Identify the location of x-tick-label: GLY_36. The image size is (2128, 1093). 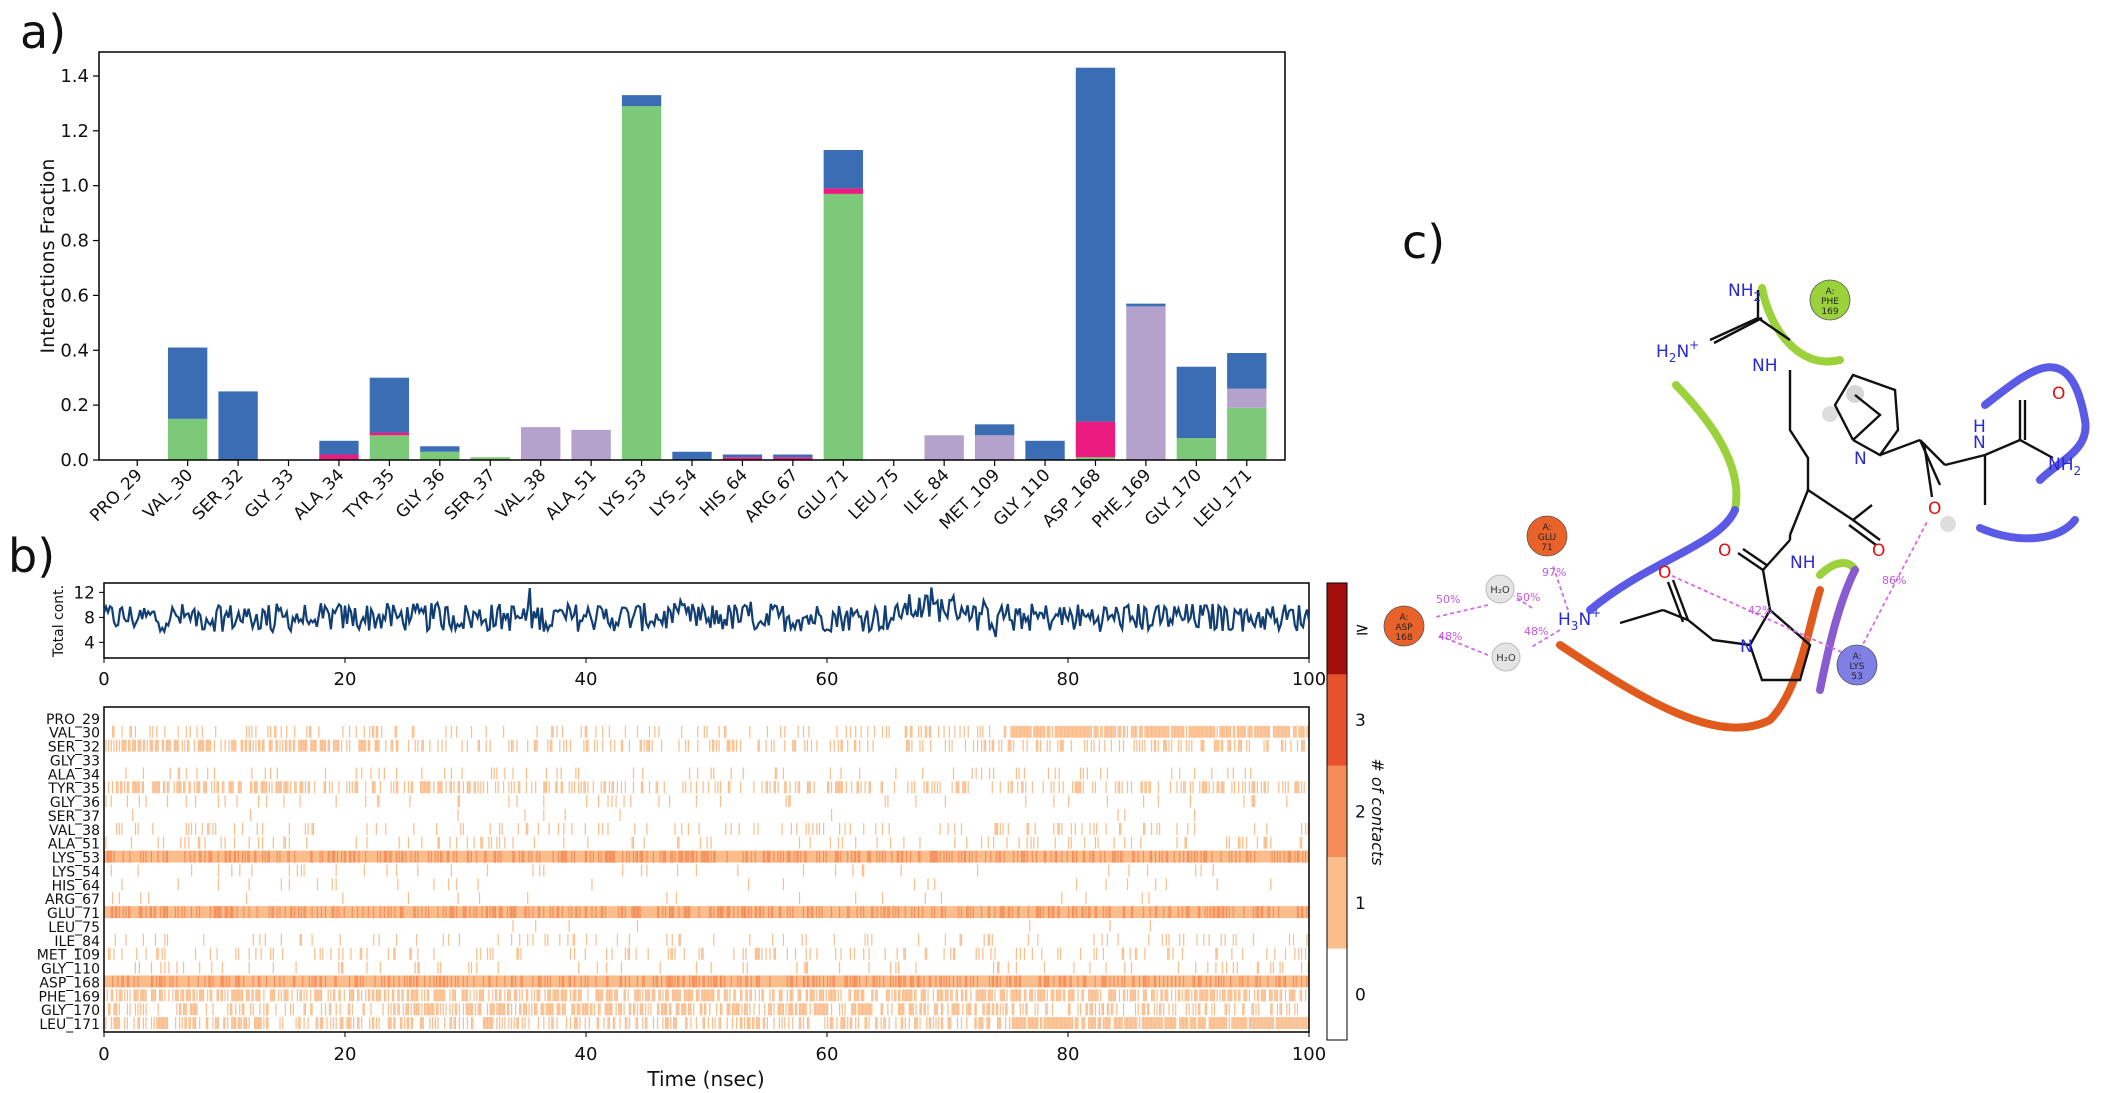
(420, 493).